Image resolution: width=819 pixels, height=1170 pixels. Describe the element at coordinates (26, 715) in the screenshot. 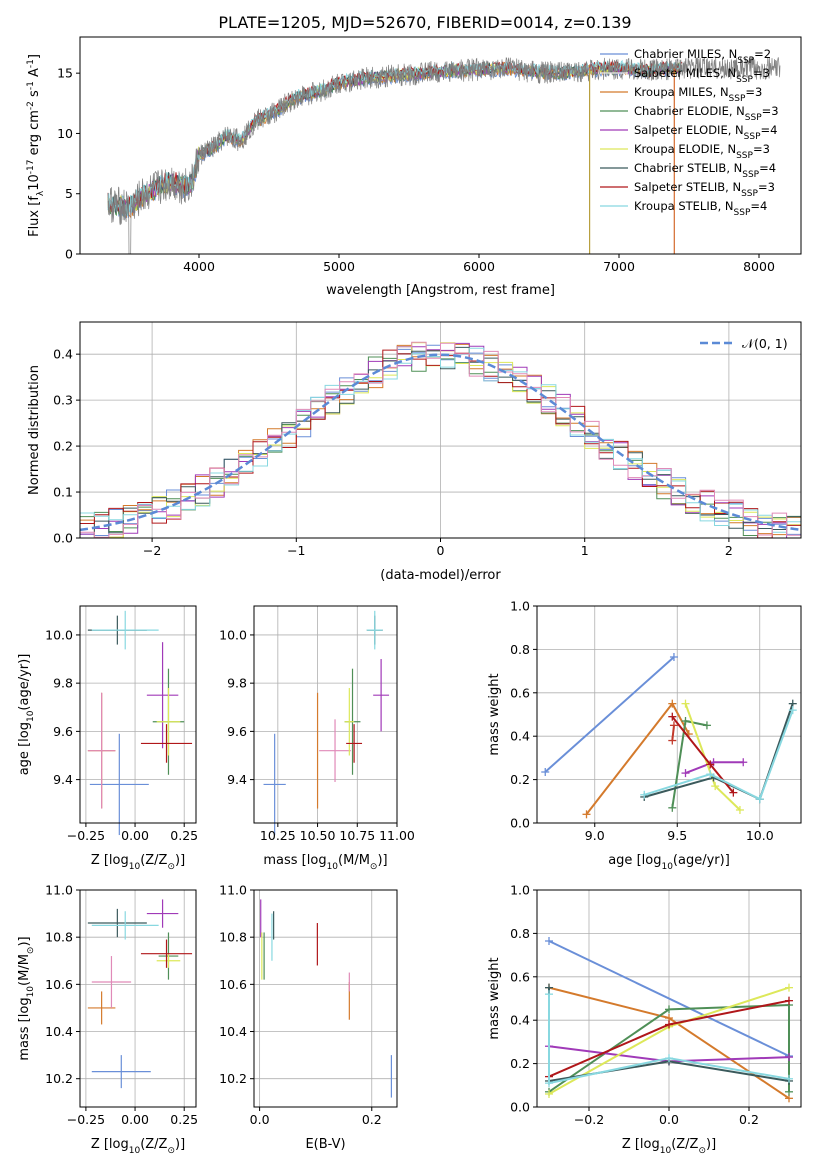

I see `y-axis-label: age [log10(age/yr)]` at that location.